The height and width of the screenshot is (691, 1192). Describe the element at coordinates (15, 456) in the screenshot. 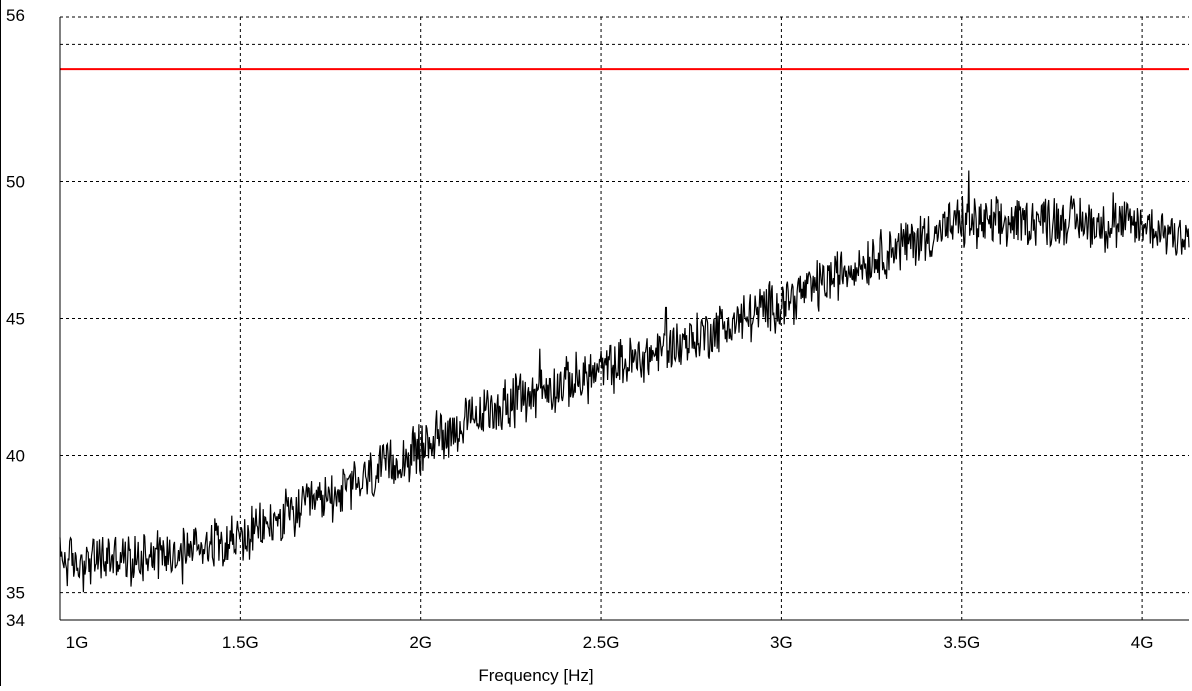

I see `y-tick-label: 40` at that location.